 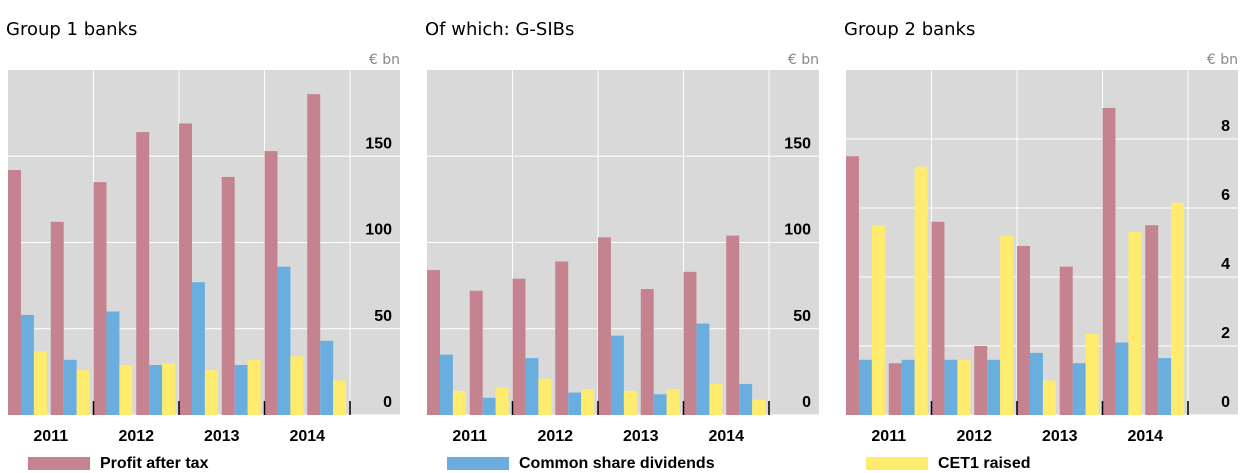 What do you see at coordinates (909, 29) in the screenshot?
I see `panel-title: Group 2 banks` at bounding box center [909, 29].